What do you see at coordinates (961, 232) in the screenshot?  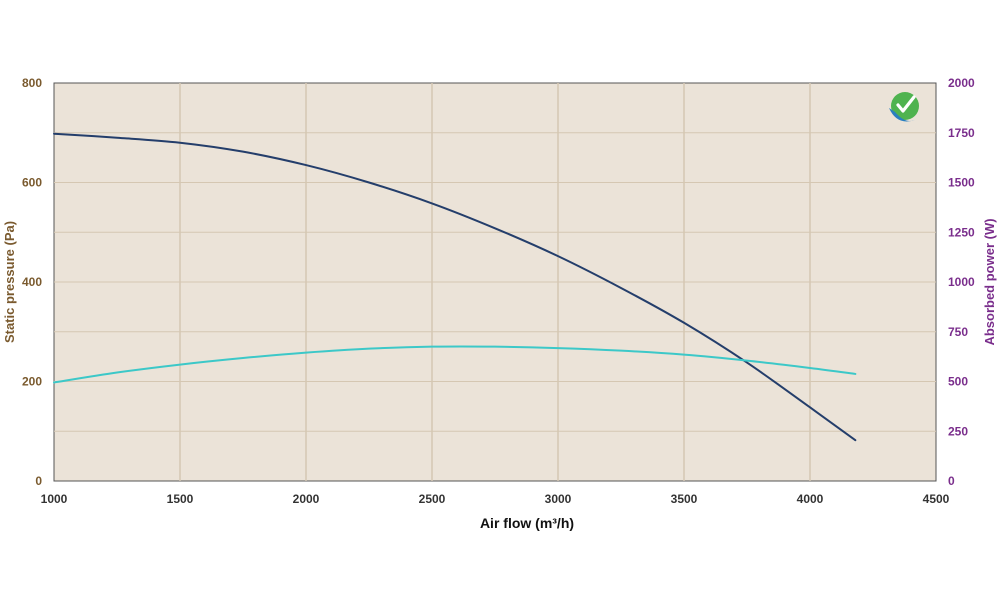 I see `y-right-tick-label: 1250` at bounding box center [961, 232].